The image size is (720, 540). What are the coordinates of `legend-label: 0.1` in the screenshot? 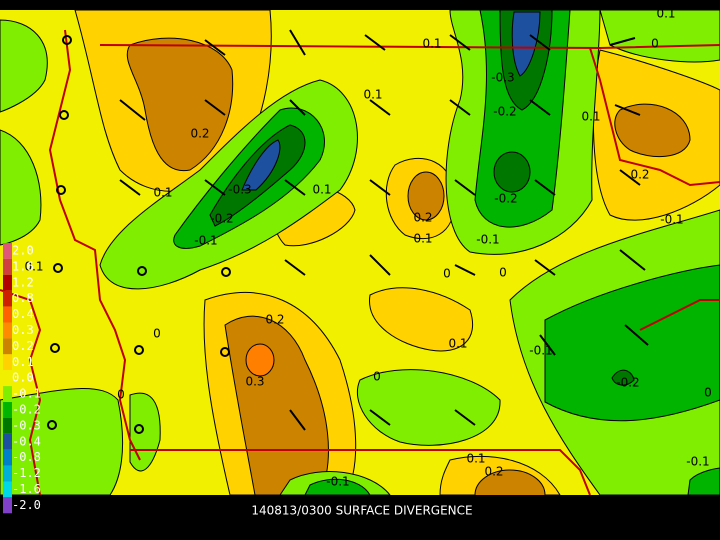 It's located at (23, 362).